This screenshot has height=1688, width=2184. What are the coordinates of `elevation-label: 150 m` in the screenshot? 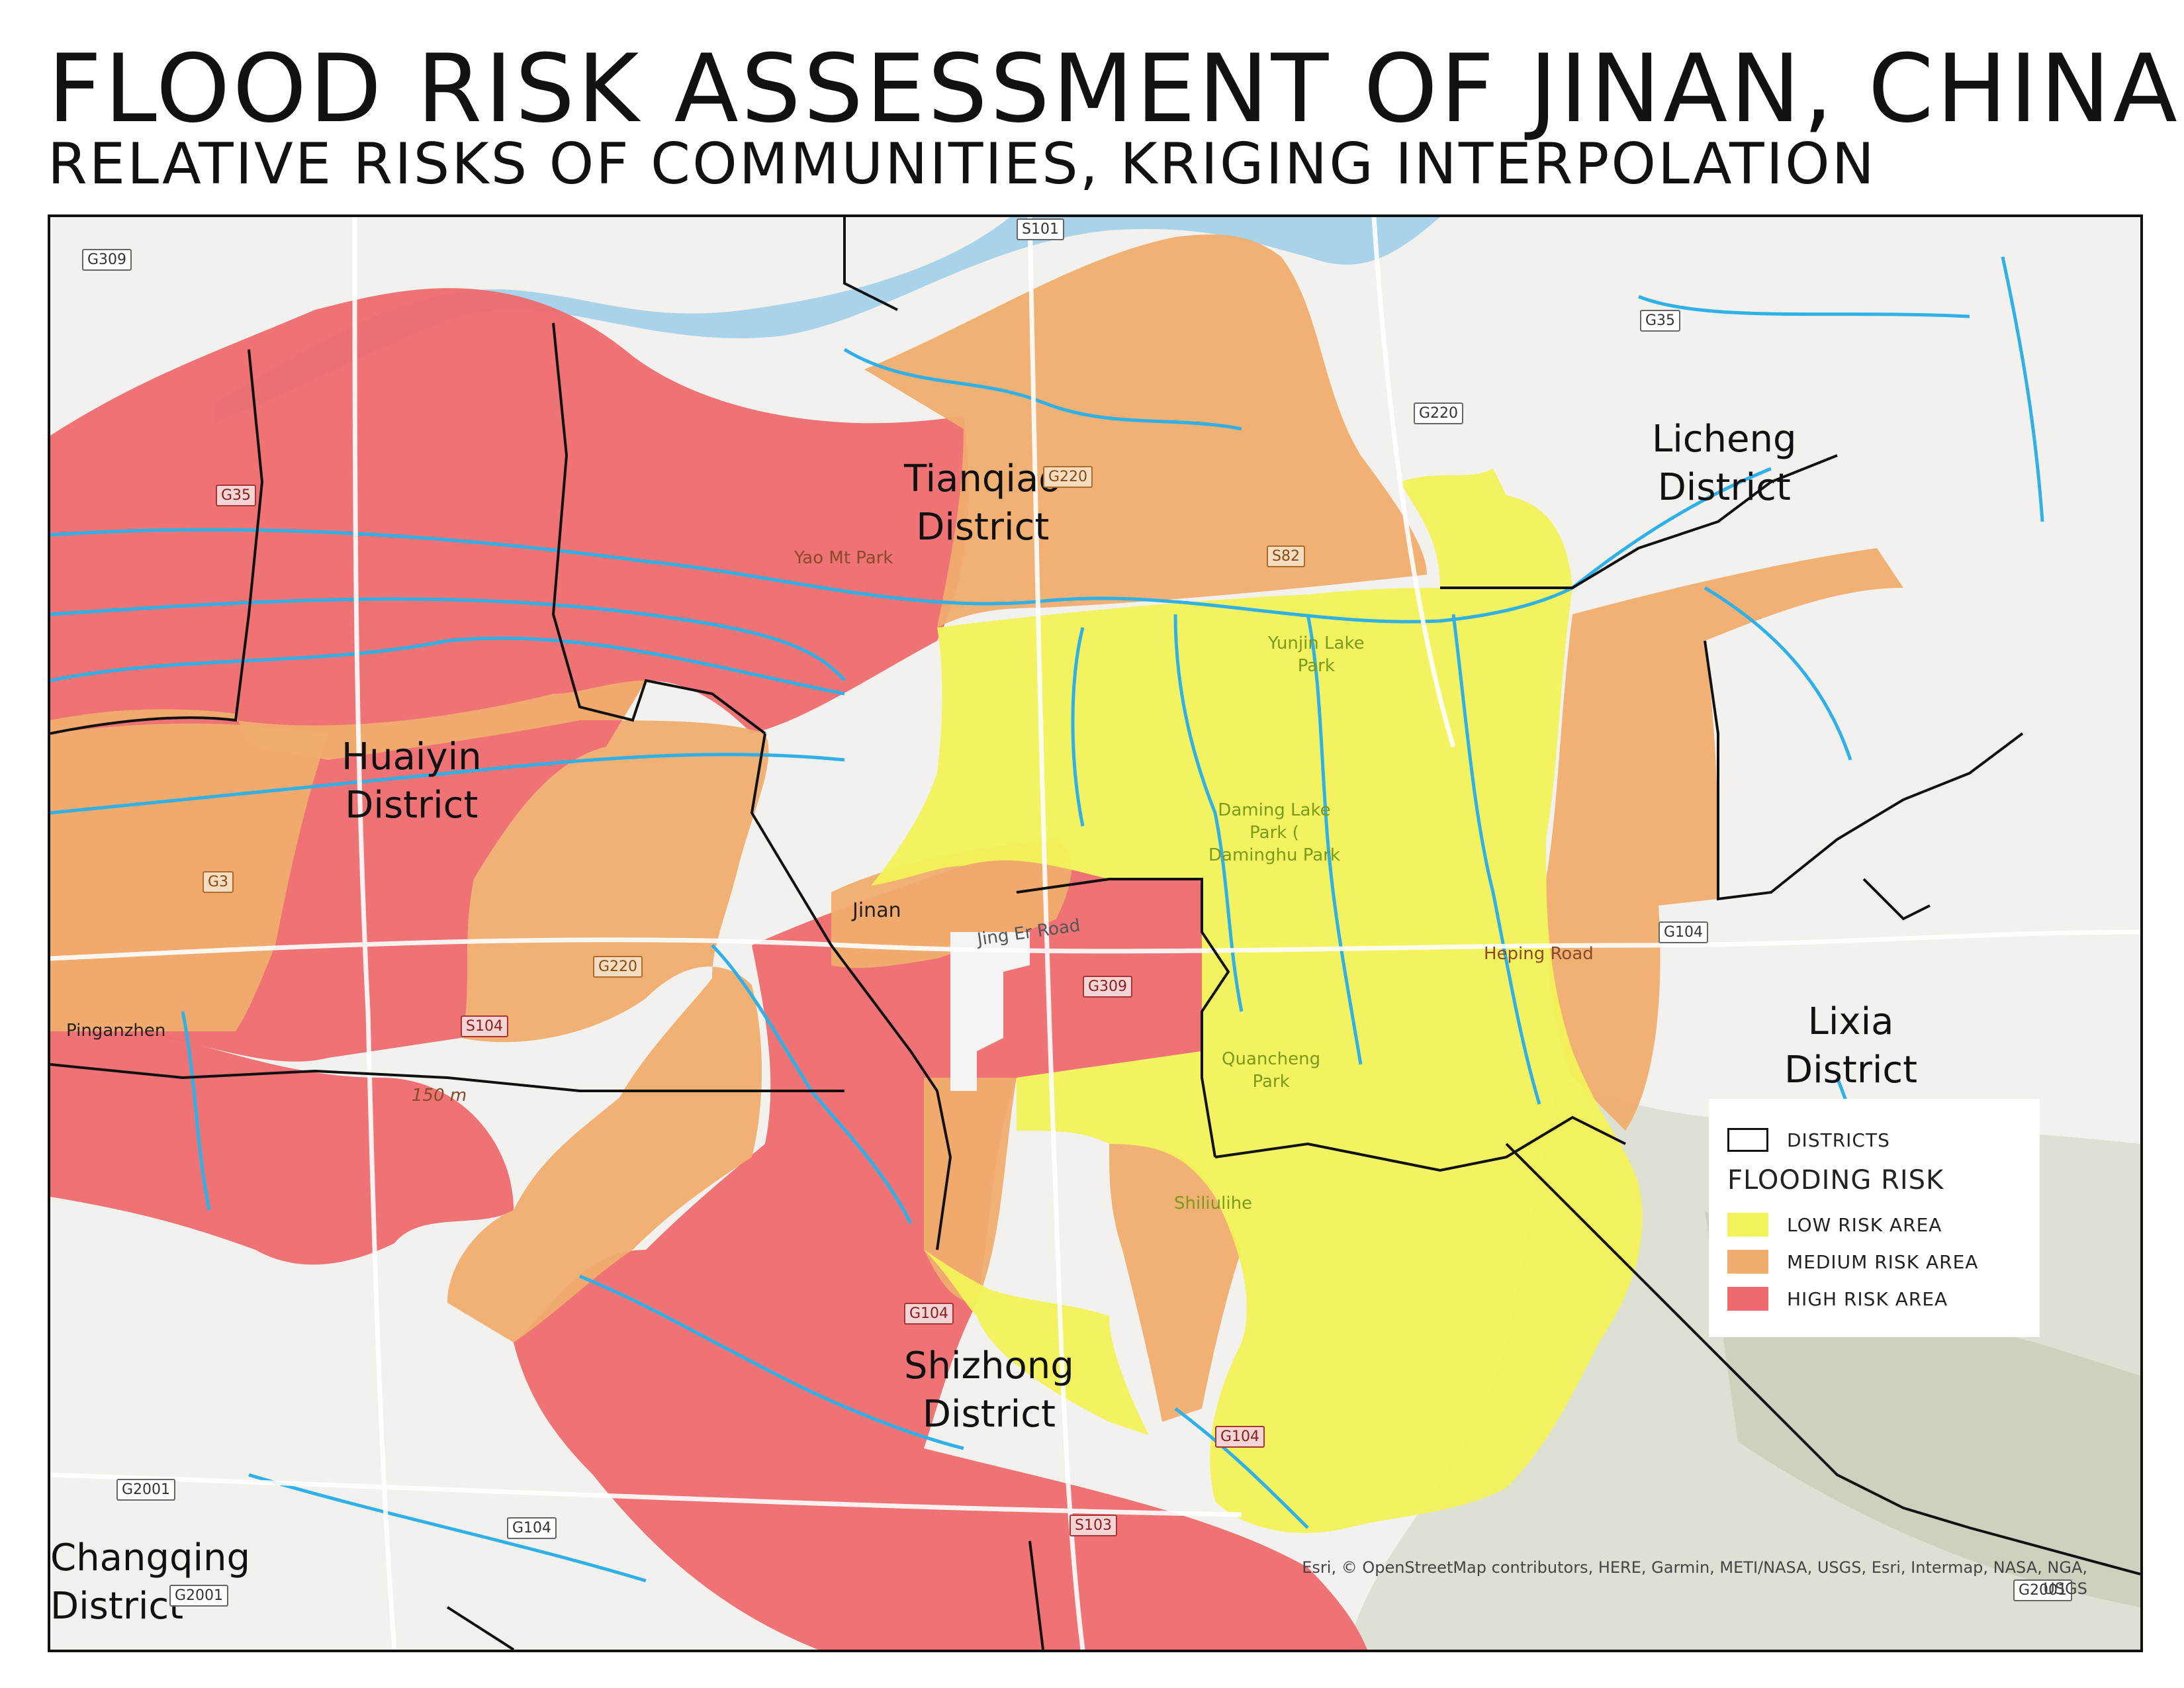 It's located at (439, 1095).